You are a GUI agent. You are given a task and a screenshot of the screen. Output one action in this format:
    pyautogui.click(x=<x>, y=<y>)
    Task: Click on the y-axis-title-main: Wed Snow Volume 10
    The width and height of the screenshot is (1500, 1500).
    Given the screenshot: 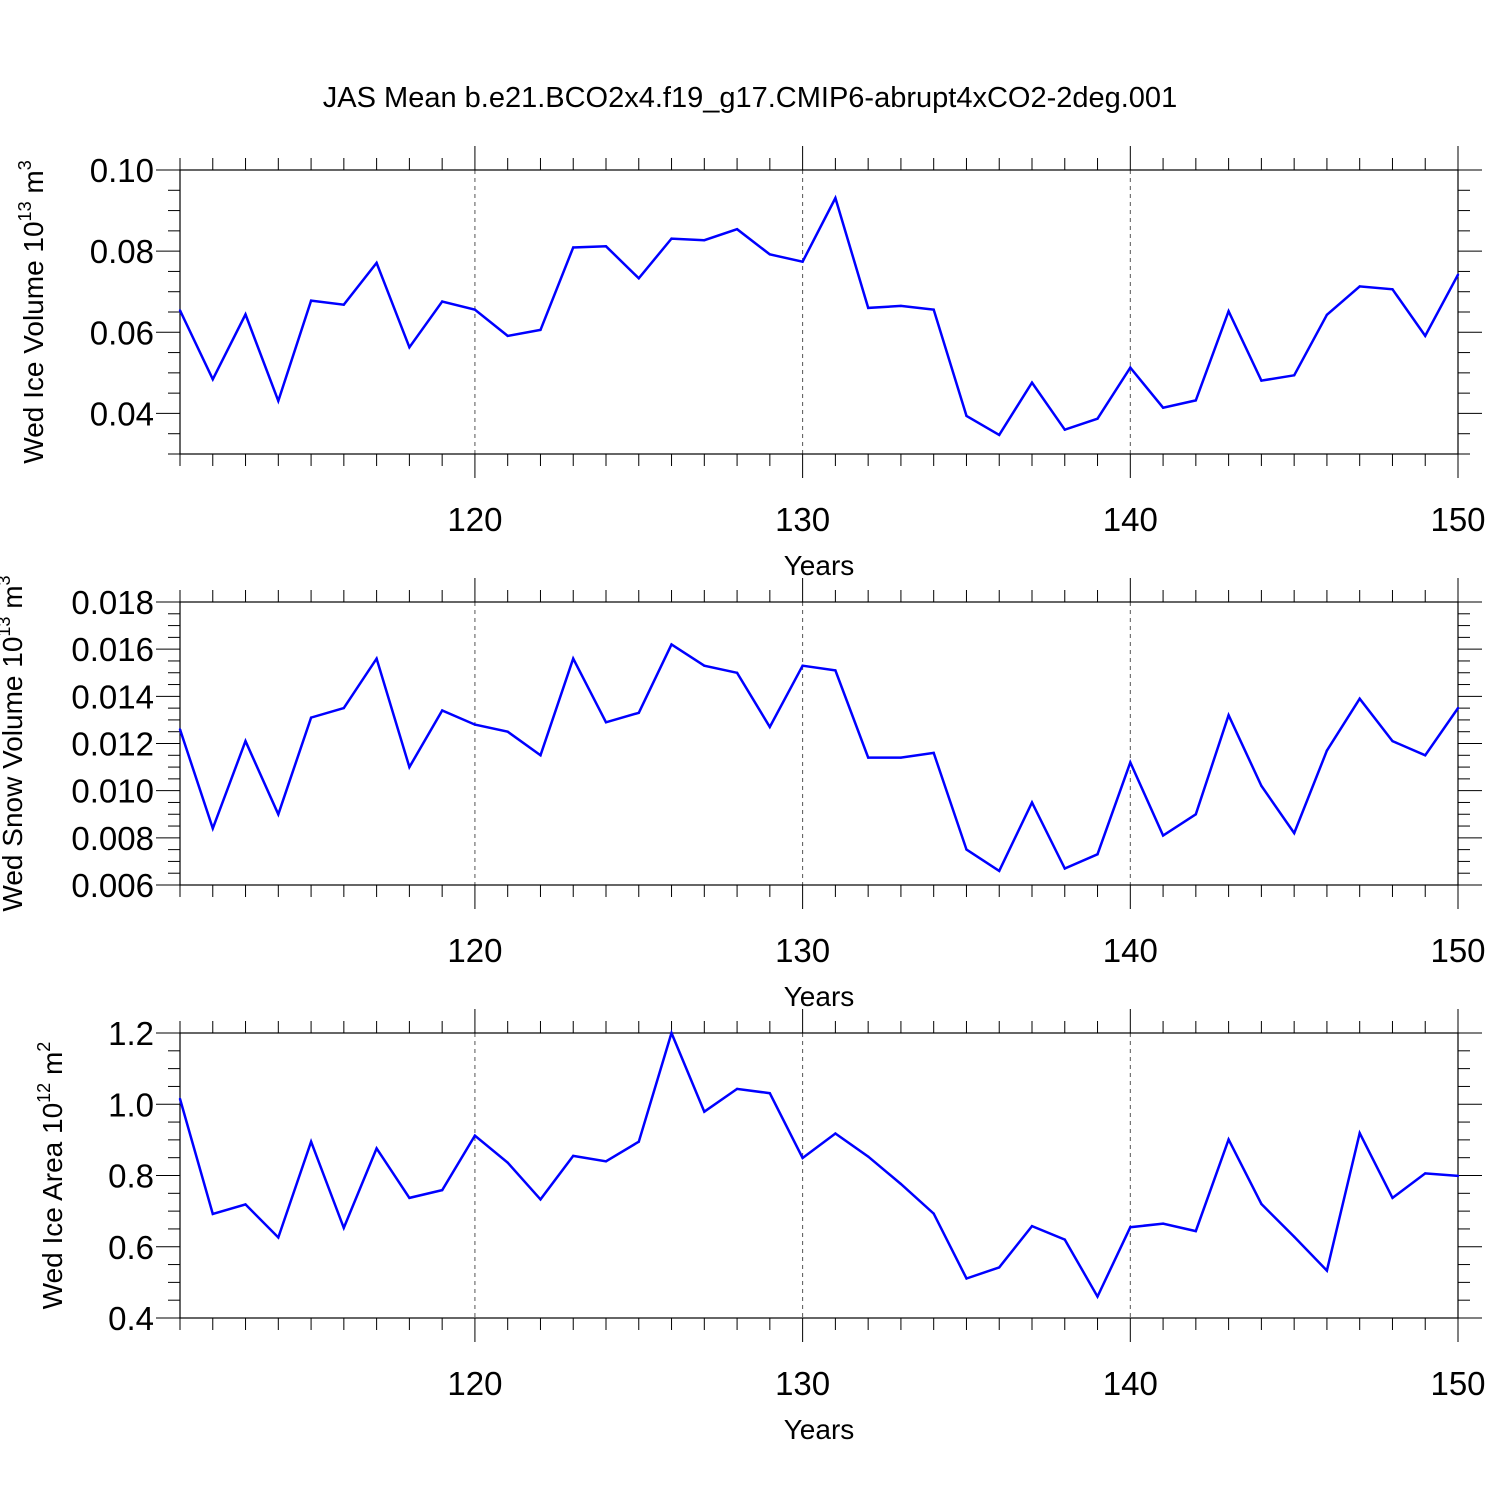 What is the action you would take?
    pyautogui.click(x=14, y=774)
    